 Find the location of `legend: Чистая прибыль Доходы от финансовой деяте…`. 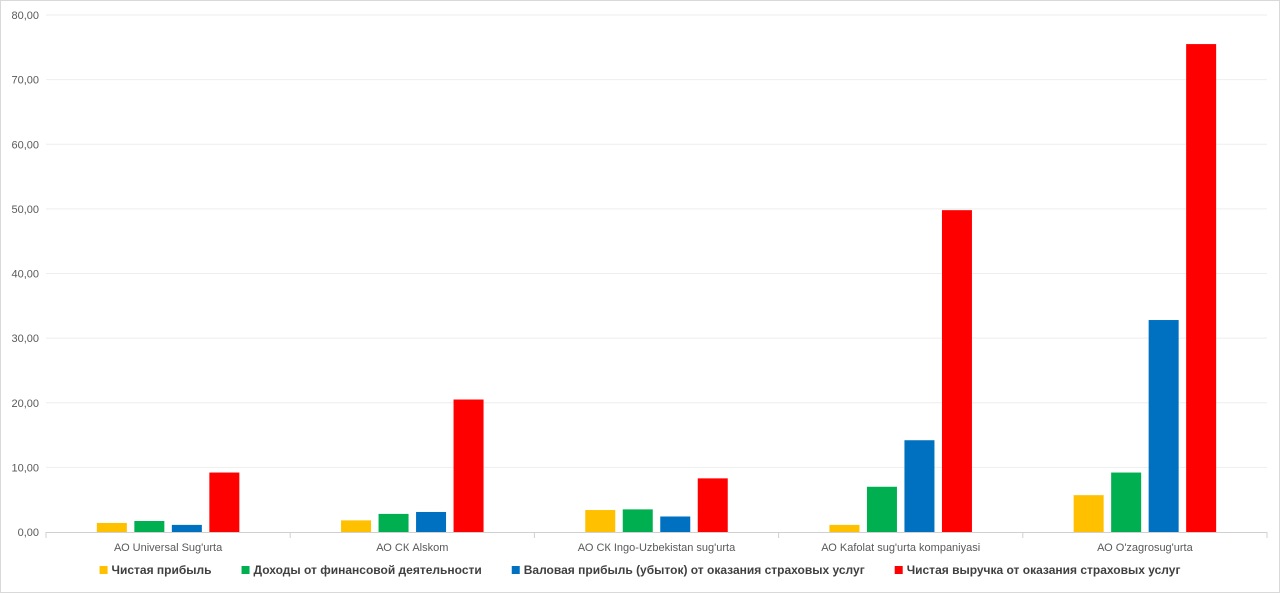

legend: Чистая прибыль Доходы от финансовой деяте… is located at coordinates (640, 570).